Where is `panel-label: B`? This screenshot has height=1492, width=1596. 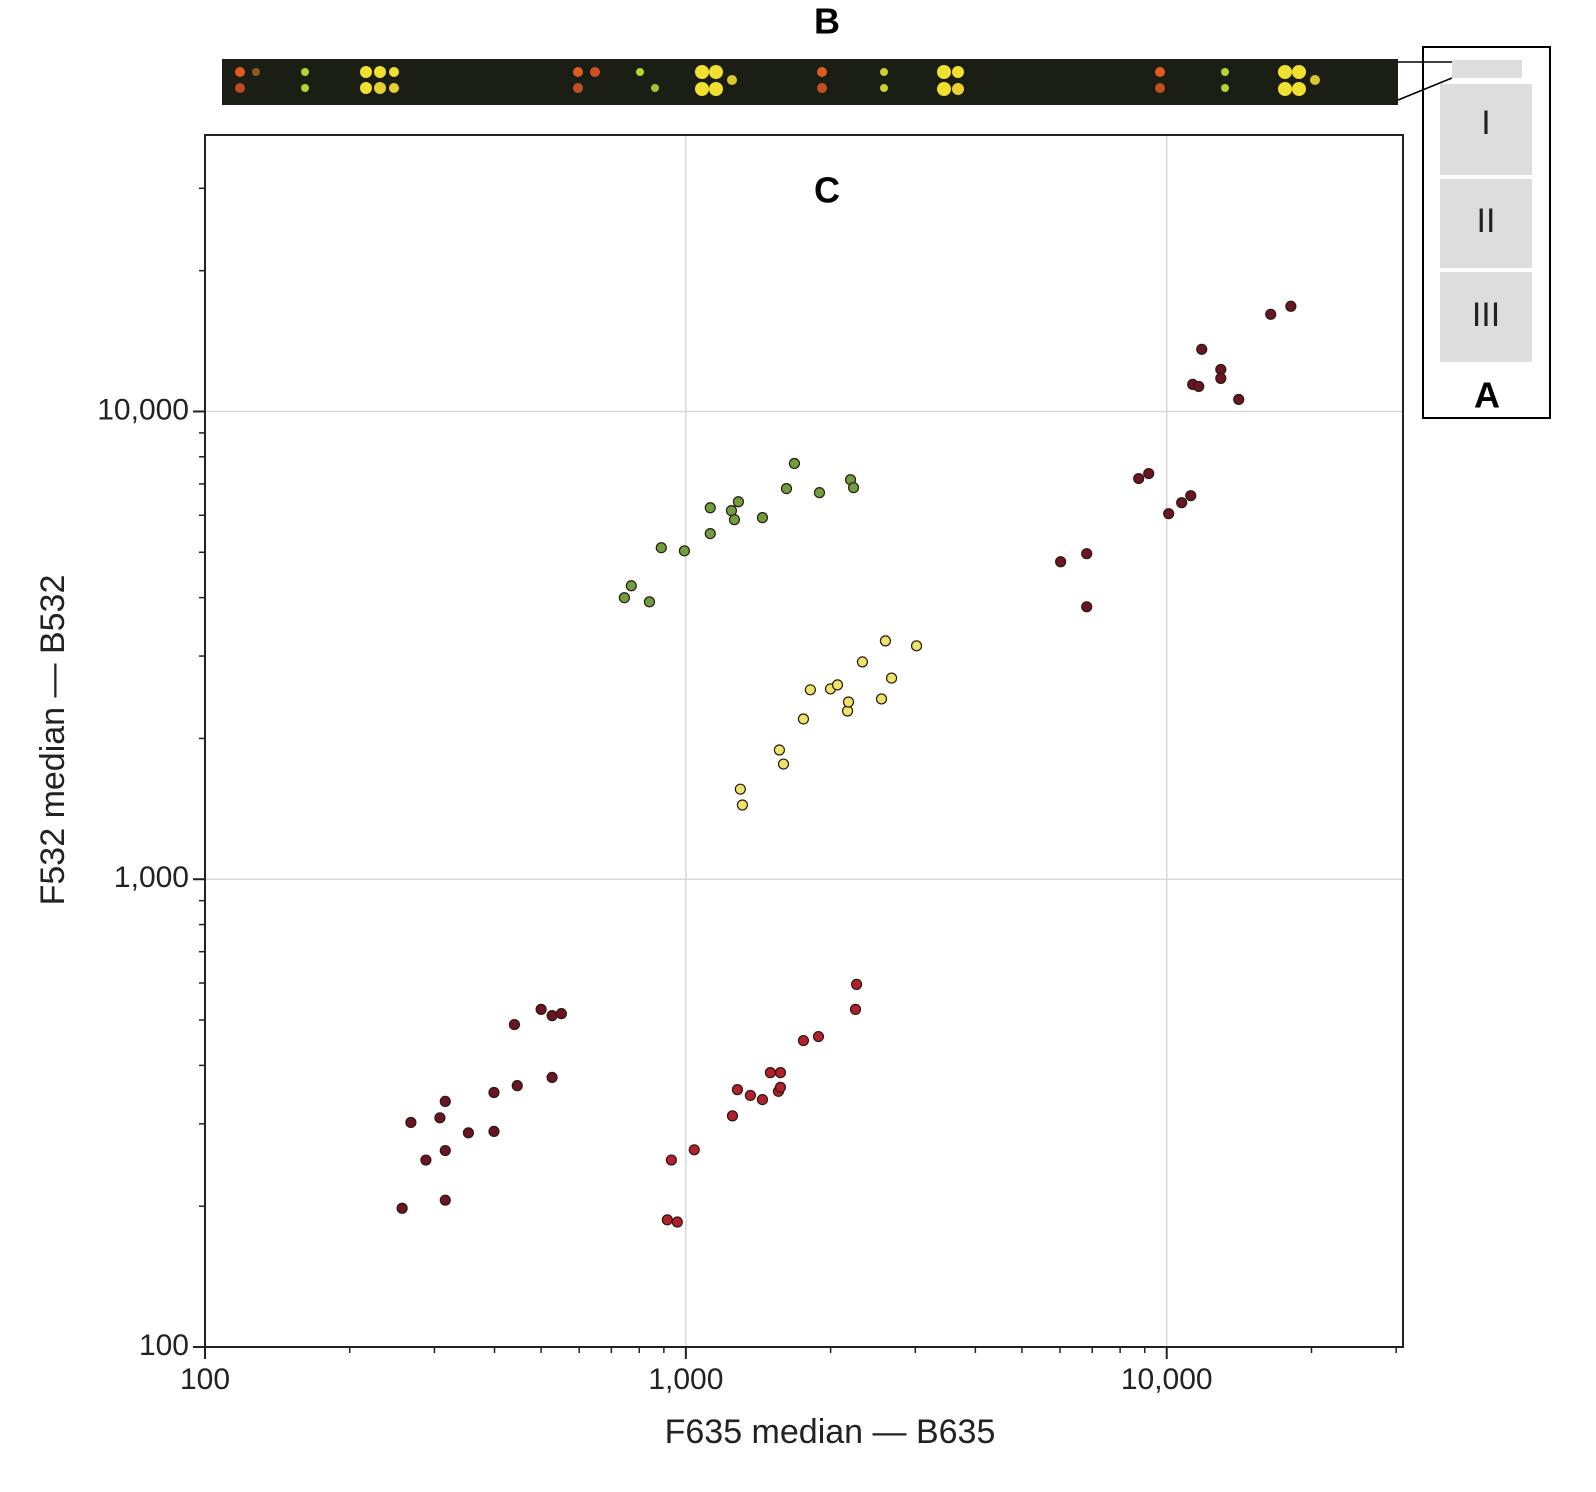 panel-label: B is located at coordinates (827, 21).